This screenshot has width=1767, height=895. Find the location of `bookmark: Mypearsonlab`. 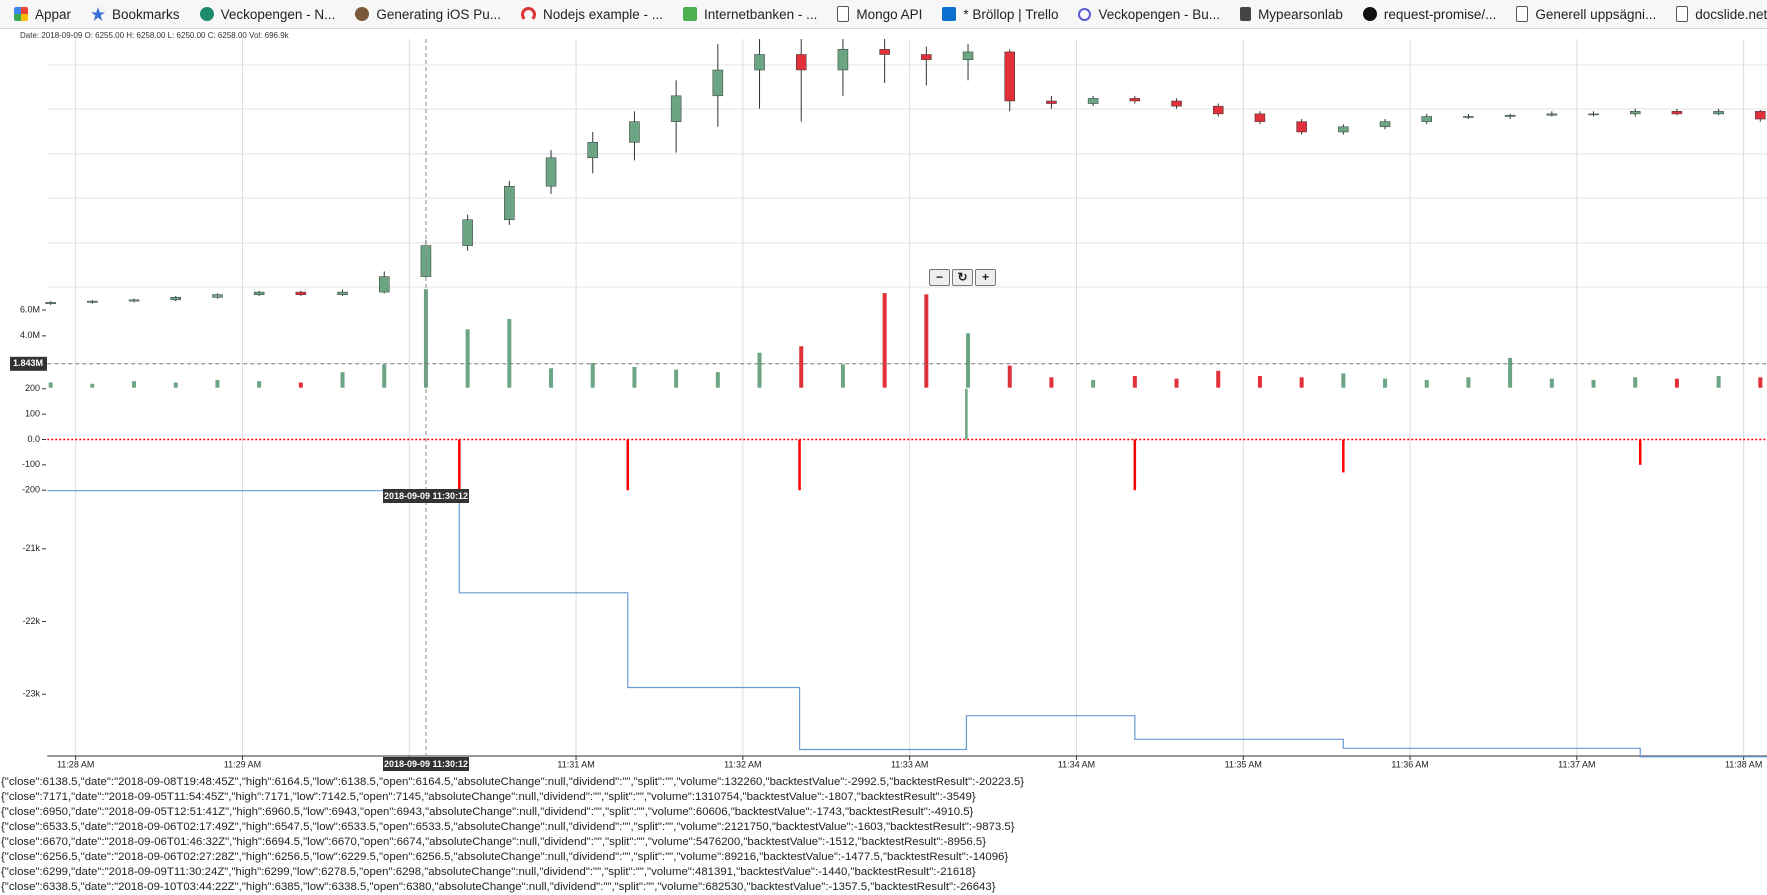

bookmark: Mypearsonlab is located at coordinates (1291, 14).